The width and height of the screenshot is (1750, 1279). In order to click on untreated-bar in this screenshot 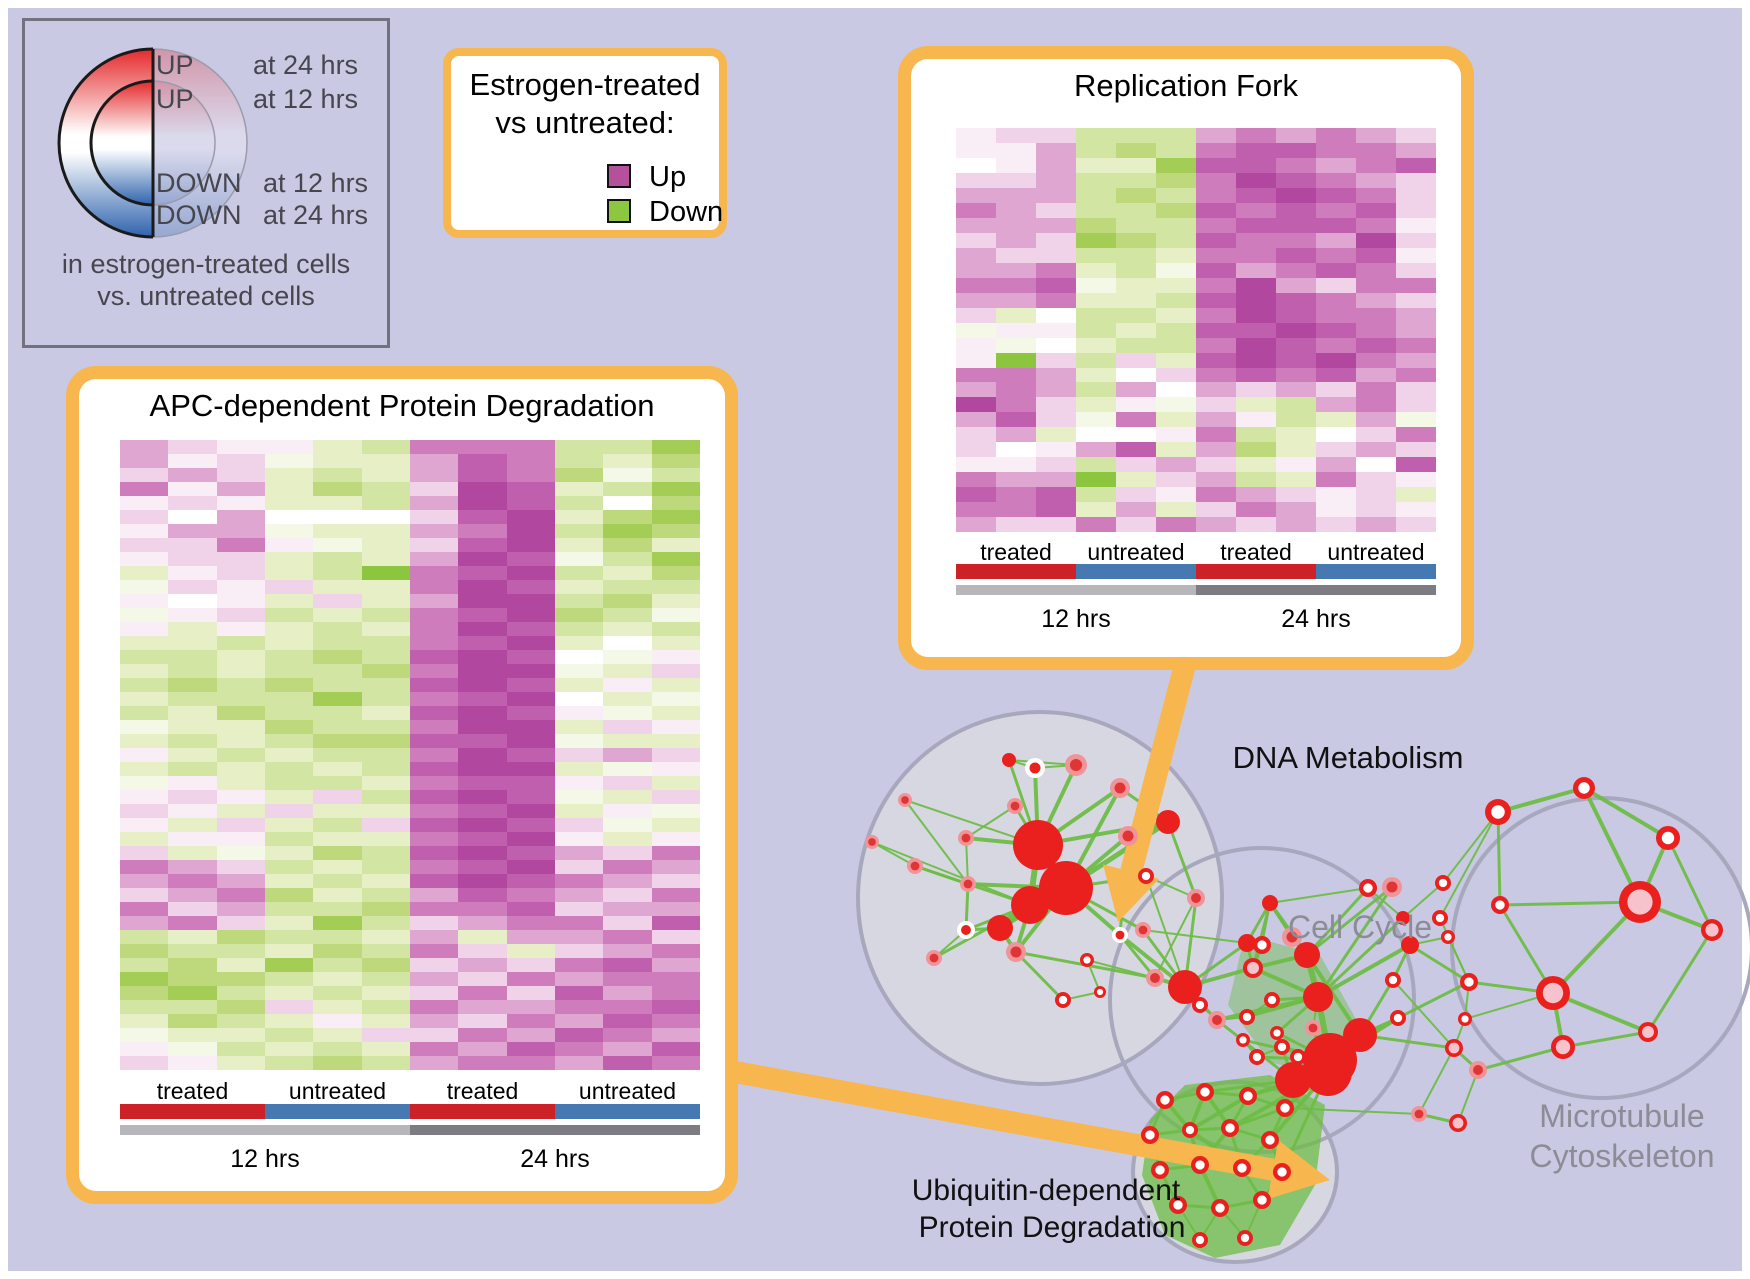, I will do `click(1376, 571)`.